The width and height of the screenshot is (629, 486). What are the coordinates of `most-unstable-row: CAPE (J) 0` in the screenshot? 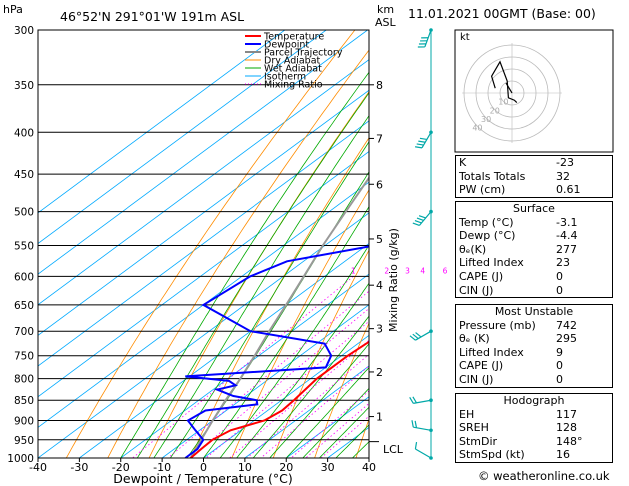 It's located at (511, 366).